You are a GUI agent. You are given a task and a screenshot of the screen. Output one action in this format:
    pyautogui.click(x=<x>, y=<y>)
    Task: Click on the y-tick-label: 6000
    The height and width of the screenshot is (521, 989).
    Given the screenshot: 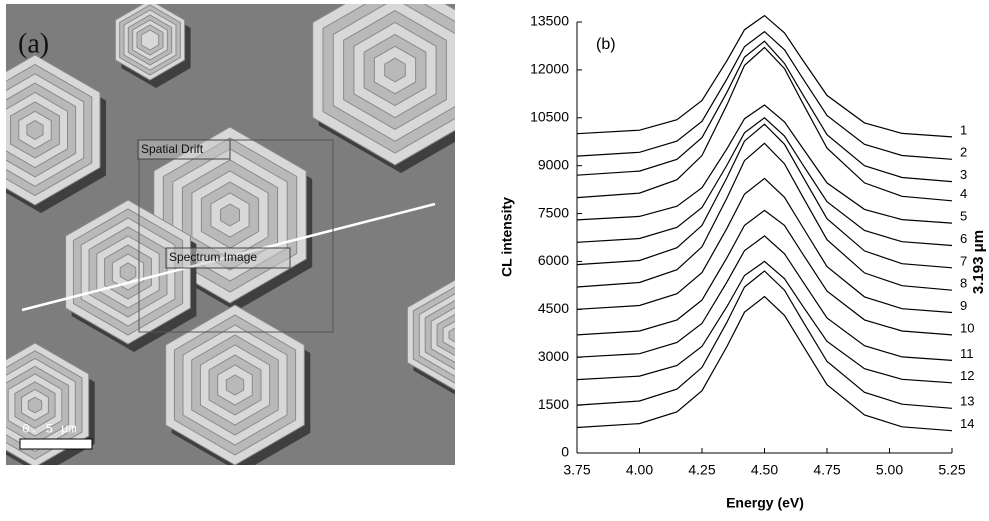 What is the action you would take?
    pyautogui.click(x=553, y=260)
    